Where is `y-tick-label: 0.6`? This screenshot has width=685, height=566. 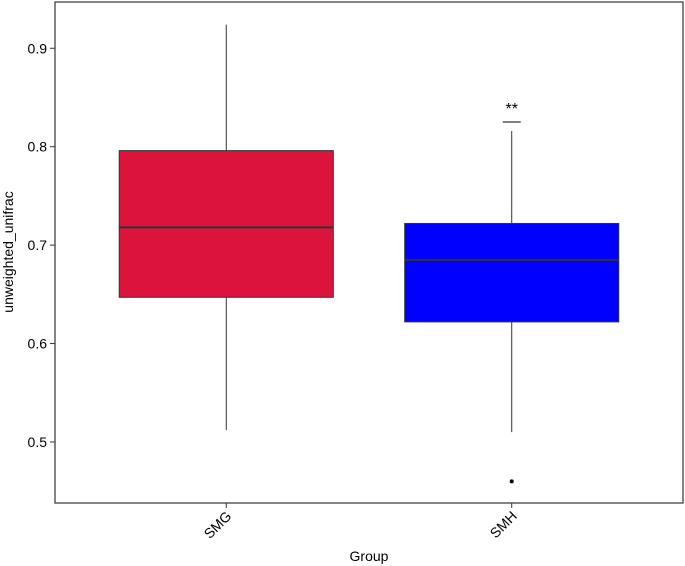
y-tick-label: 0.6 is located at coordinates (38, 344).